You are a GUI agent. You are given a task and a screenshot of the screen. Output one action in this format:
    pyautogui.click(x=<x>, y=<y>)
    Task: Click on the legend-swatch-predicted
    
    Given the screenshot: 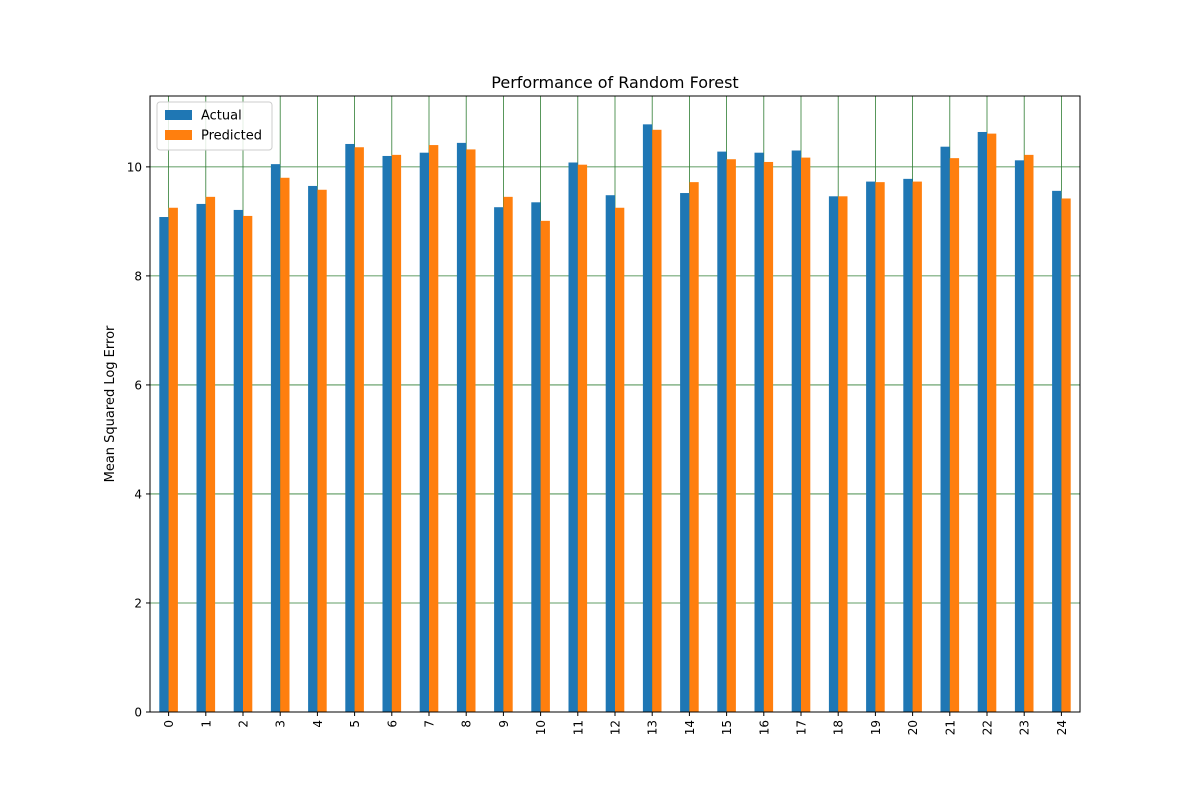 What is the action you would take?
    pyautogui.click(x=178, y=135)
    